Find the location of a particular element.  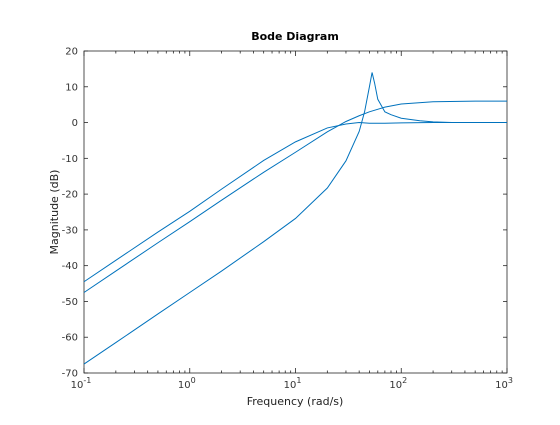

y-tick-label: -40 is located at coordinates (70, 266).